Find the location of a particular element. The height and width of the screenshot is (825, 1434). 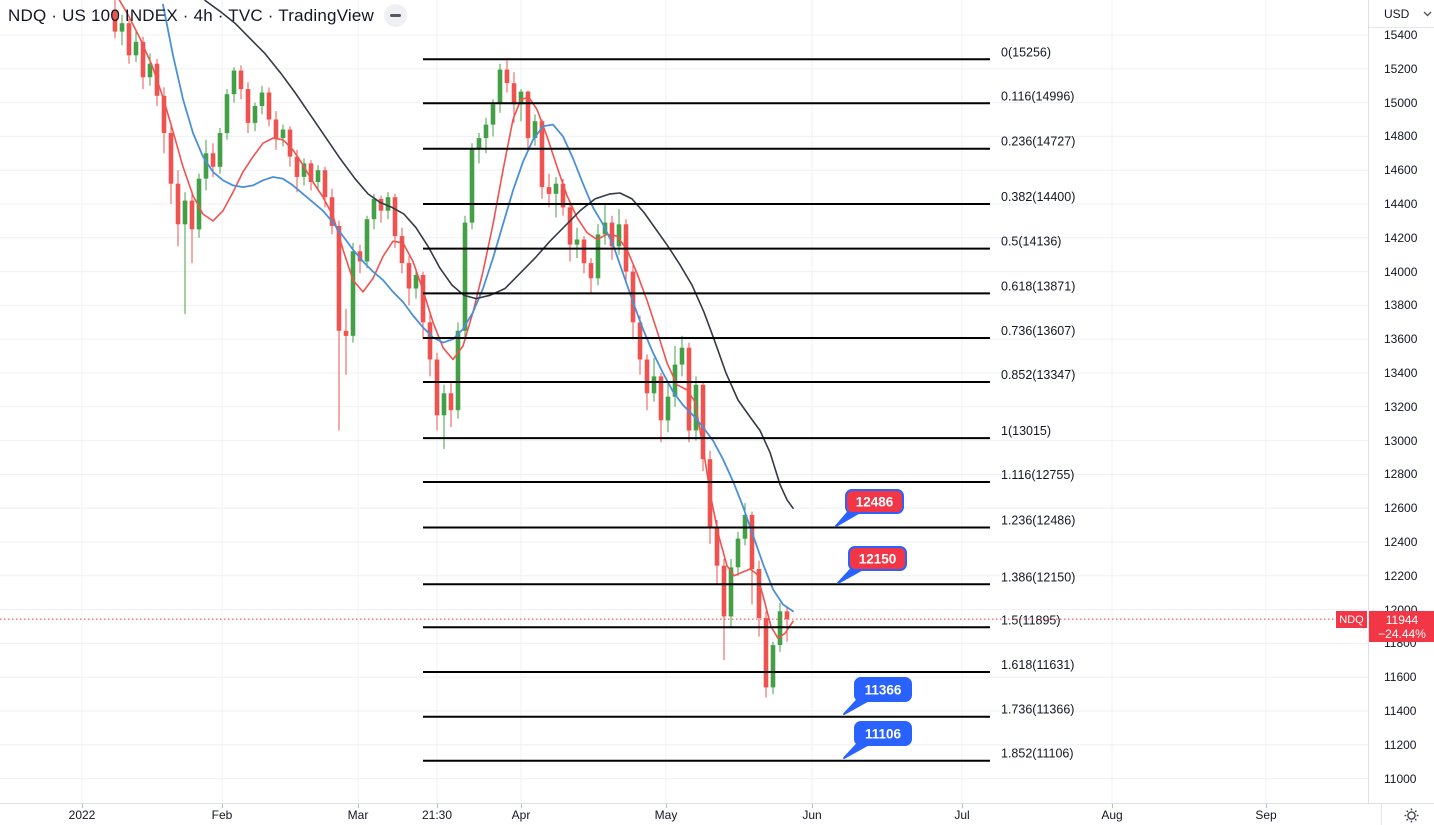

currency-label: USD is located at coordinates (1397, 13).